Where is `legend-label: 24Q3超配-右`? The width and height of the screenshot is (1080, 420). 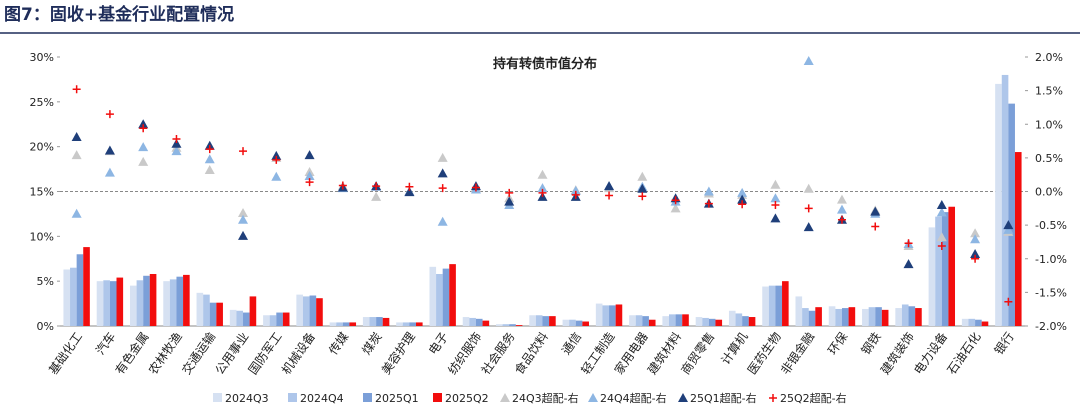 legend-label: 24Q3超配-右 is located at coordinates (545, 398).